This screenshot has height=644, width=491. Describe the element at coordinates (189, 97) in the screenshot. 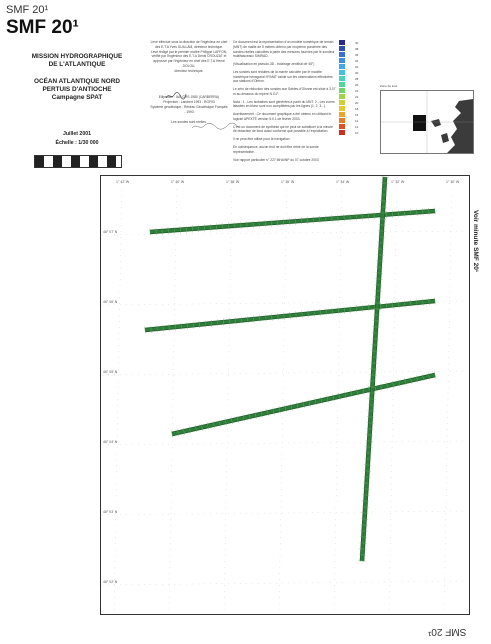

I see `geodesy-line: Ellipsoïde : IAG GRS 1980 (CARBERRA)` at that location.